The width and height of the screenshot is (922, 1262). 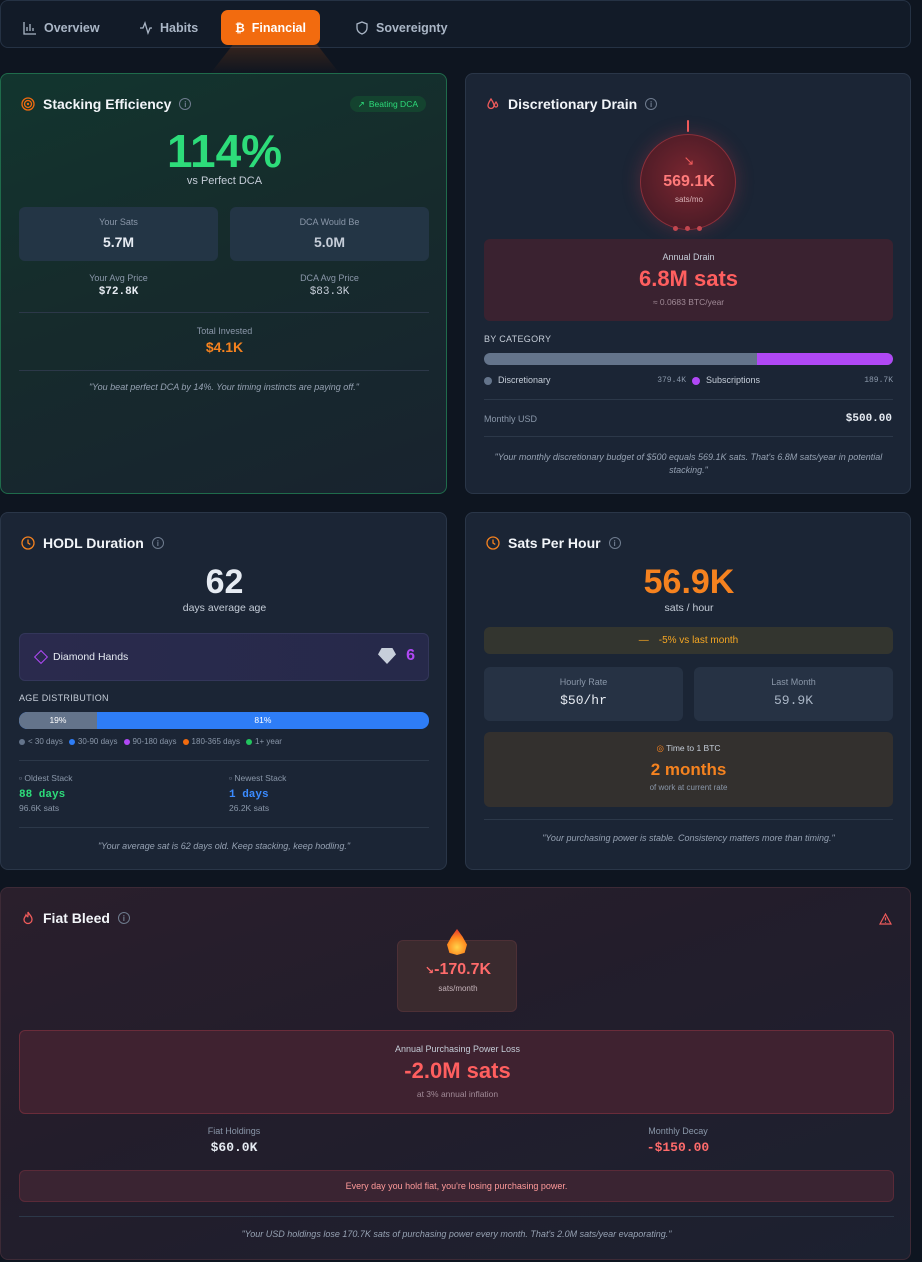 What do you see at coordinates (48, 778) in the screenshot?
I see `oldest-label-text: Oldest Stack` at bounding box center [48, 778].